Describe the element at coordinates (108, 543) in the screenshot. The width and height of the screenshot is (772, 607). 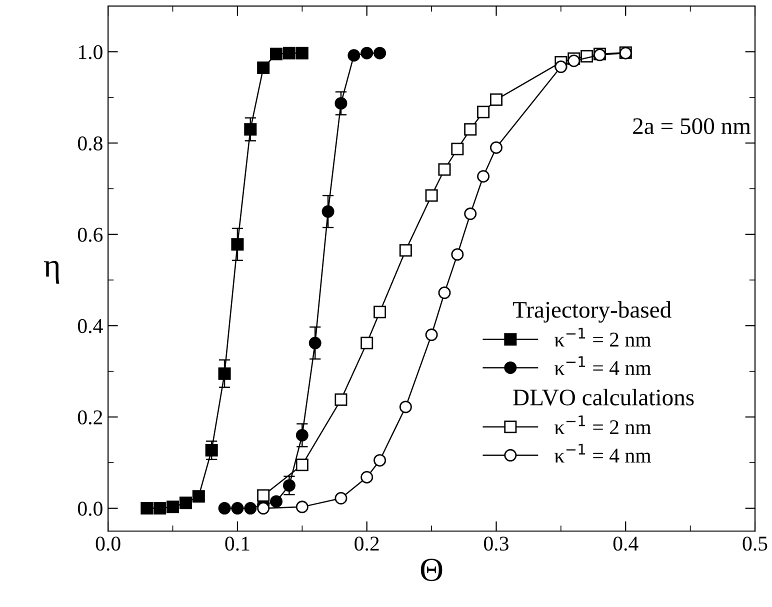
I see `x-tick-label: 0.0` at that location.